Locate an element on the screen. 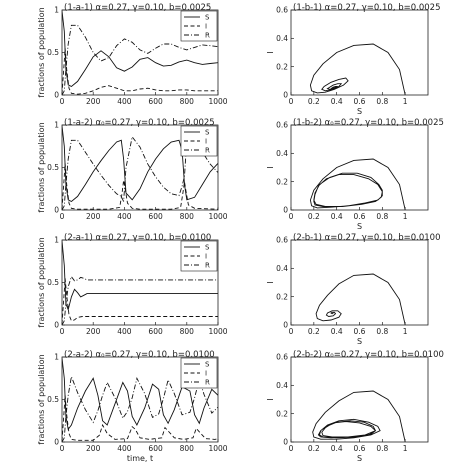 The width and height of the screenshot is (474, 474). chart-title: (1-a-1) α=0.27, γ=0.10, b=0.0025 is located at coordinates (137, 8).